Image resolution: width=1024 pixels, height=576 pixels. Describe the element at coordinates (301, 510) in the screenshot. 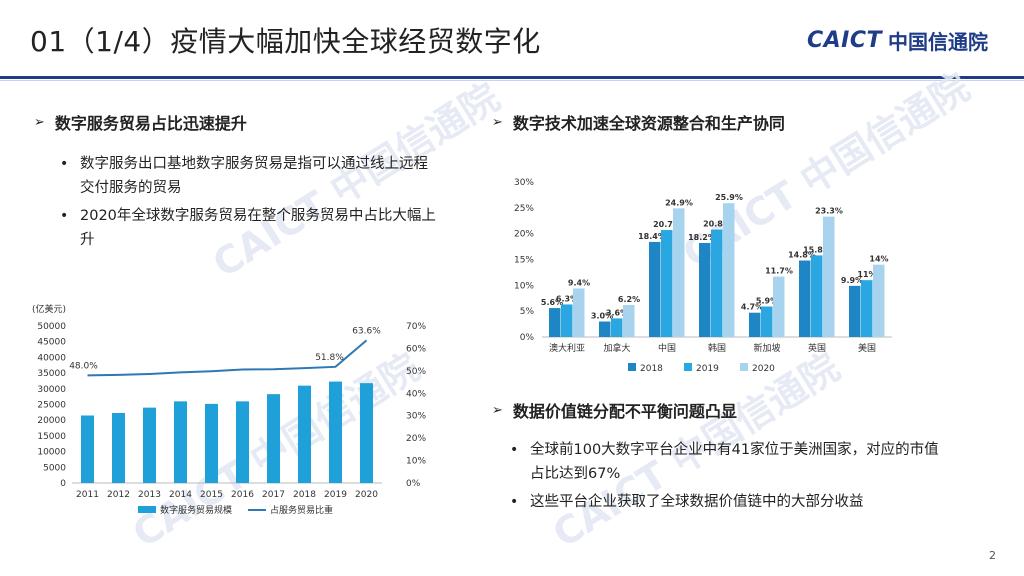

I see `legend-label: 占服务贸易比重` at that location.